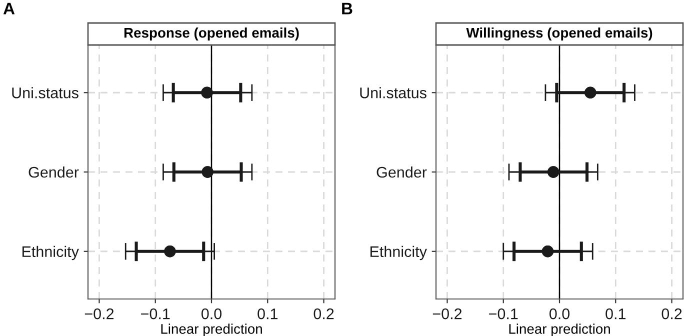  What do you see at coordinates (9, 8) in the screenshot?
I see `text: A` at bounding box center [9, 8].